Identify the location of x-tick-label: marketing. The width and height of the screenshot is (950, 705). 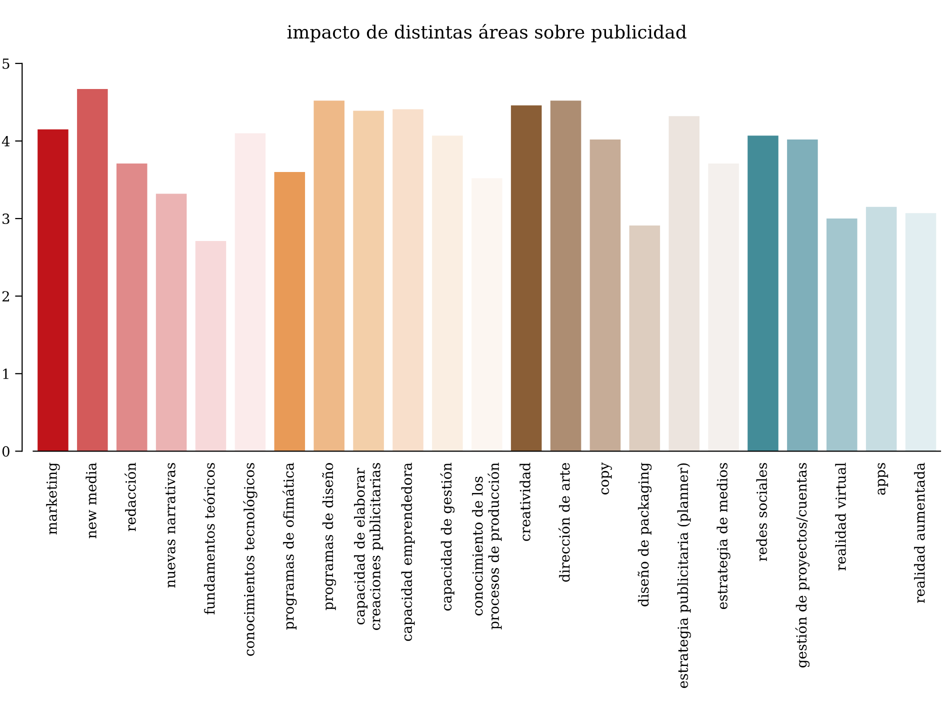
(53, 498).